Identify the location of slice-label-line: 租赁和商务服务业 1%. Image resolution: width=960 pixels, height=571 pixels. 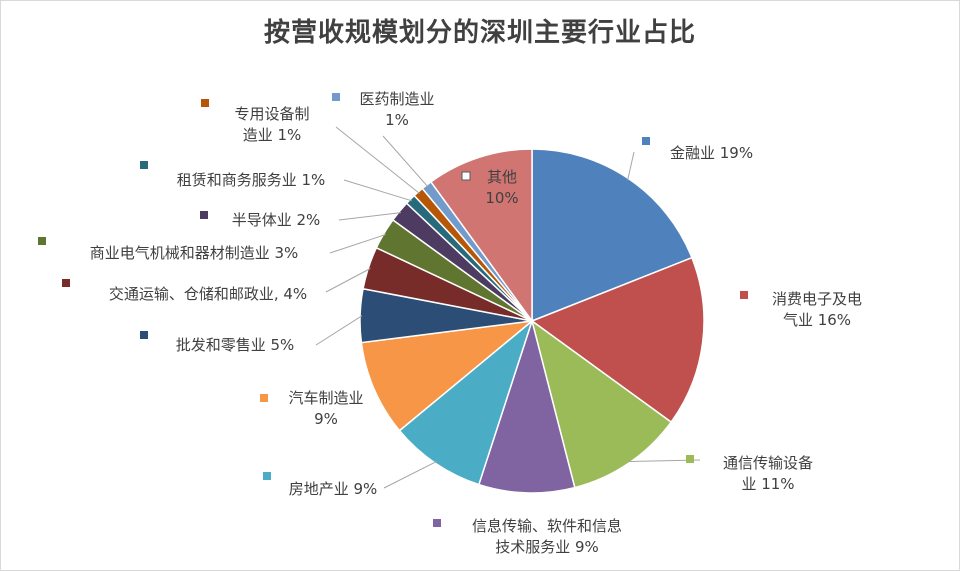
(251, 180).